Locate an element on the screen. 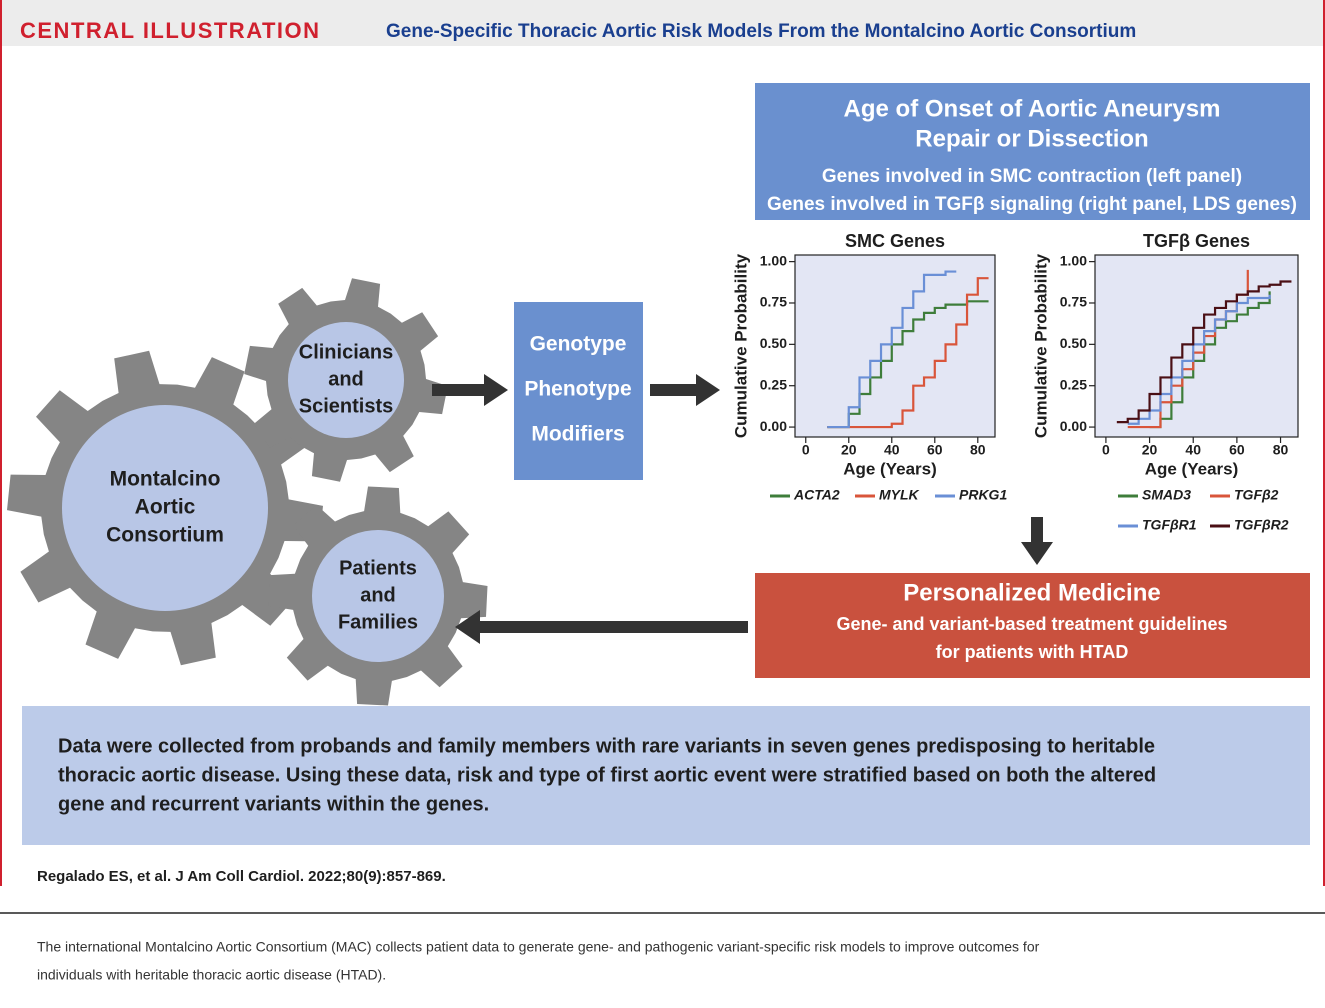 Image resolution: width=1325 pixels, height=1008 pixels. legend-label: TGFβR1 is located at coordinates (1169, 525).